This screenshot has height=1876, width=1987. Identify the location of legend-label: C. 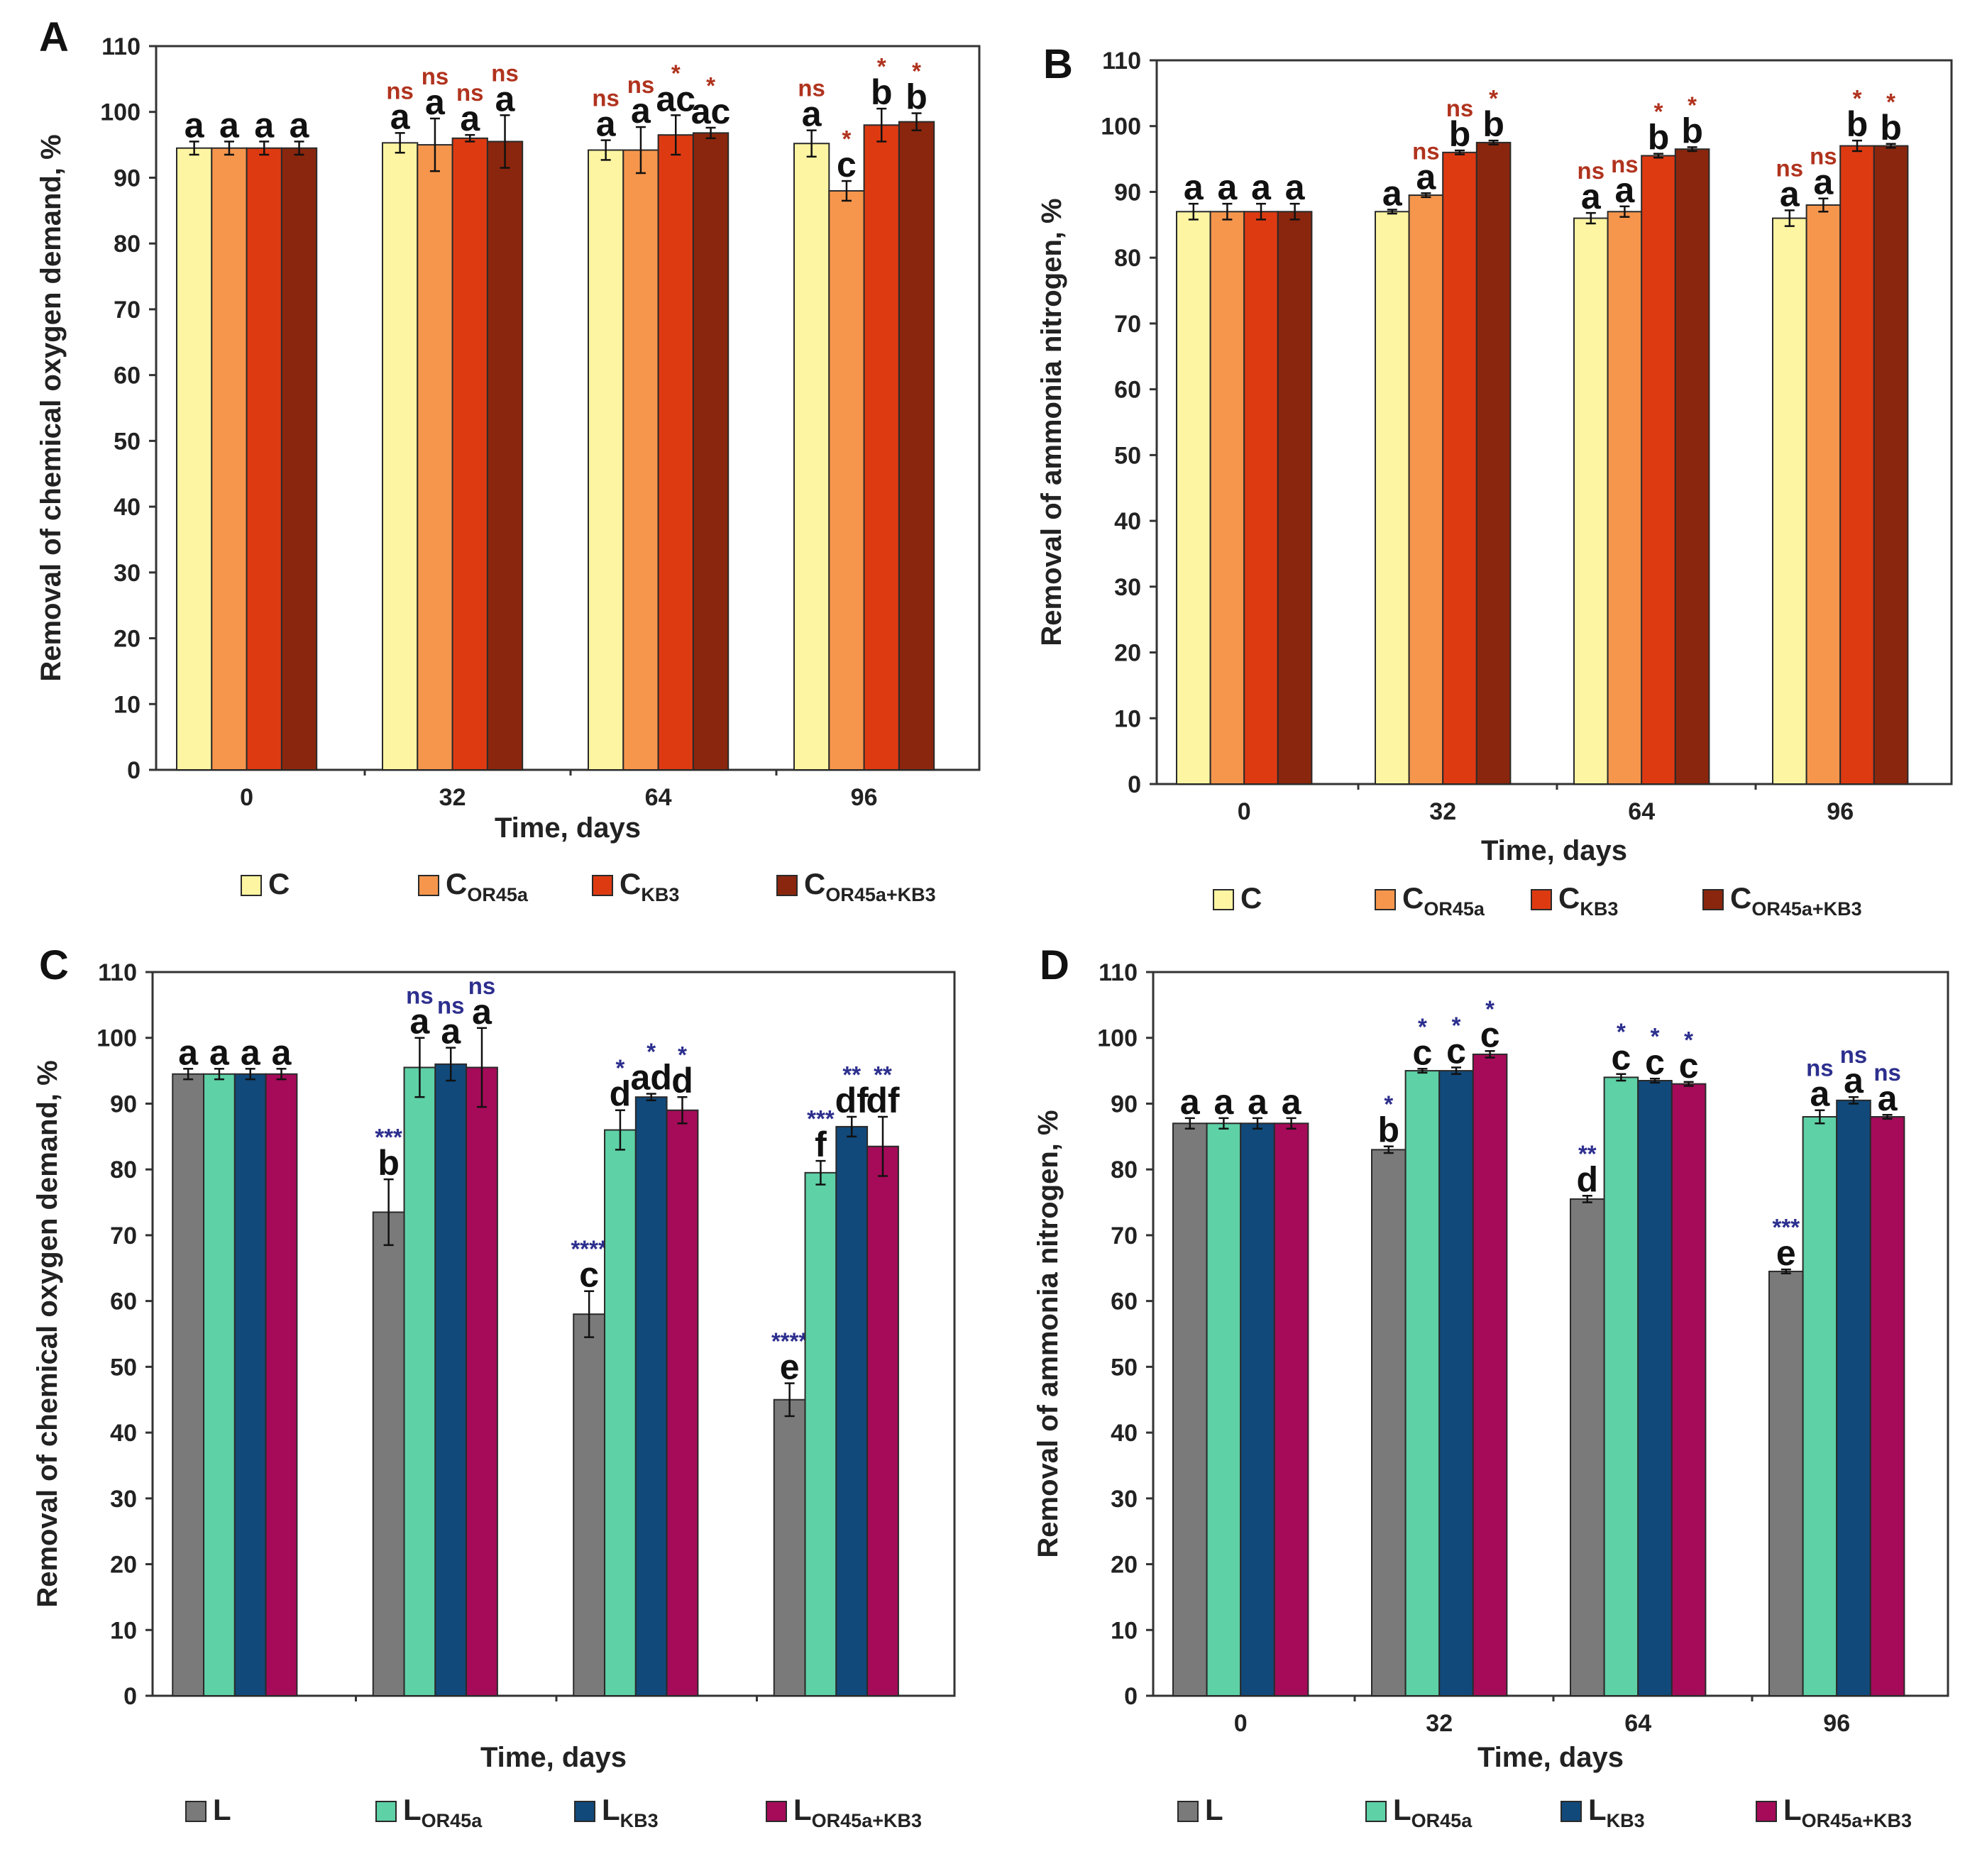
(279, 884).